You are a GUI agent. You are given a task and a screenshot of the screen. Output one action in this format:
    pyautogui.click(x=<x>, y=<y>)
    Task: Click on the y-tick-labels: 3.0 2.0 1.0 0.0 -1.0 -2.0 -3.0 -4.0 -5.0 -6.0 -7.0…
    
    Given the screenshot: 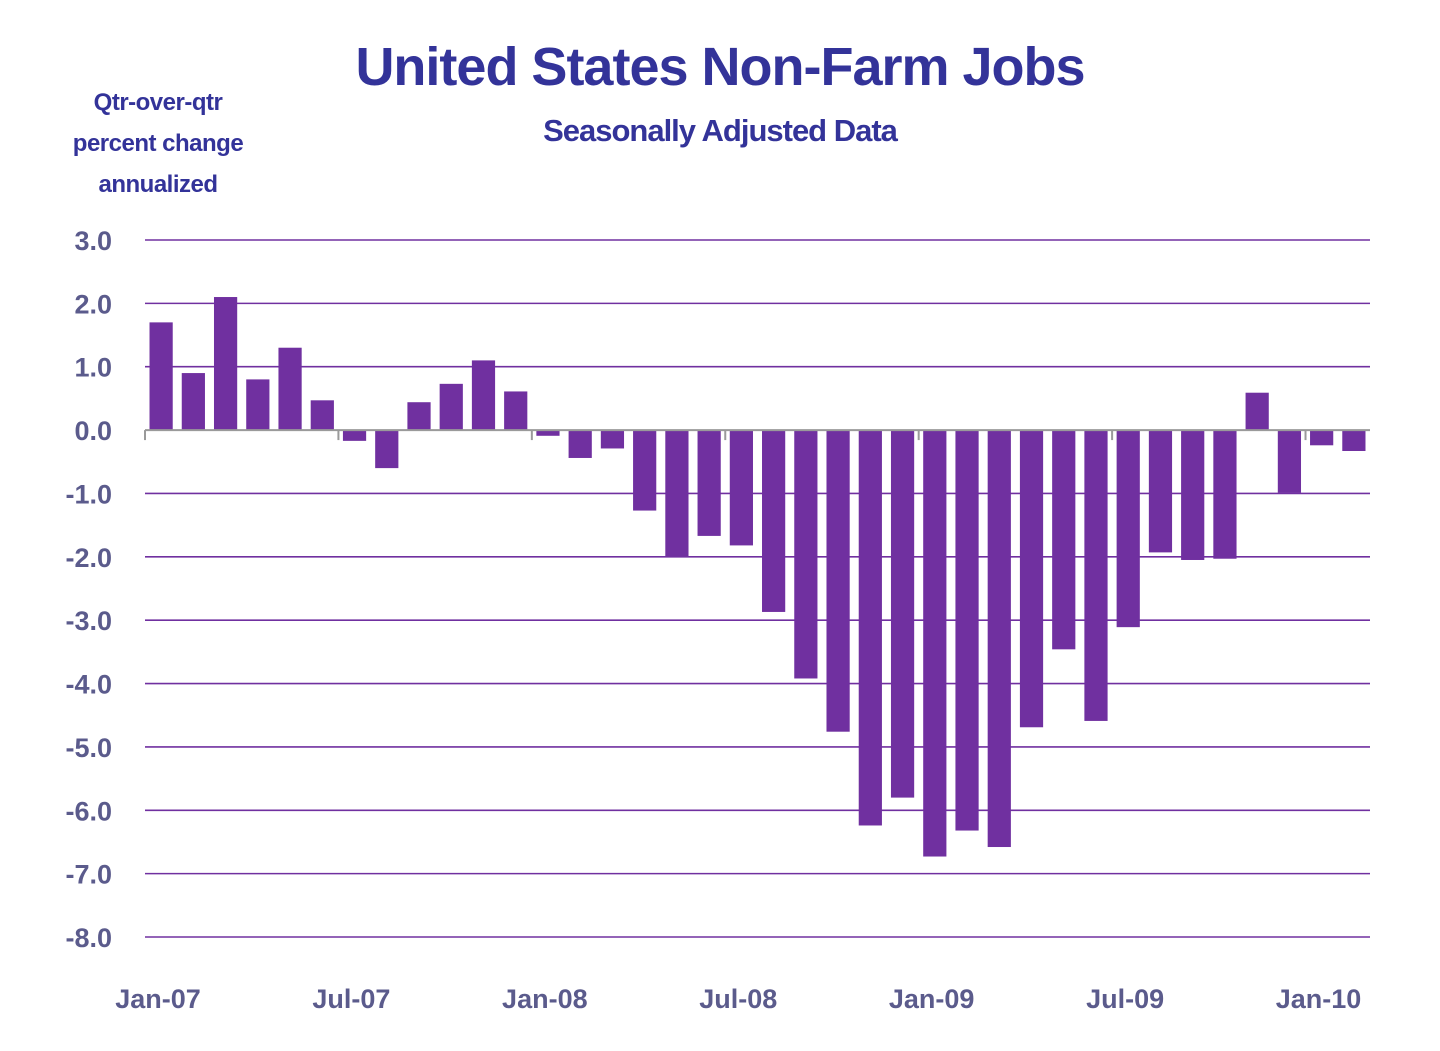 What is the action you would take?
    pyautogui.click(x=88, y=589)
    